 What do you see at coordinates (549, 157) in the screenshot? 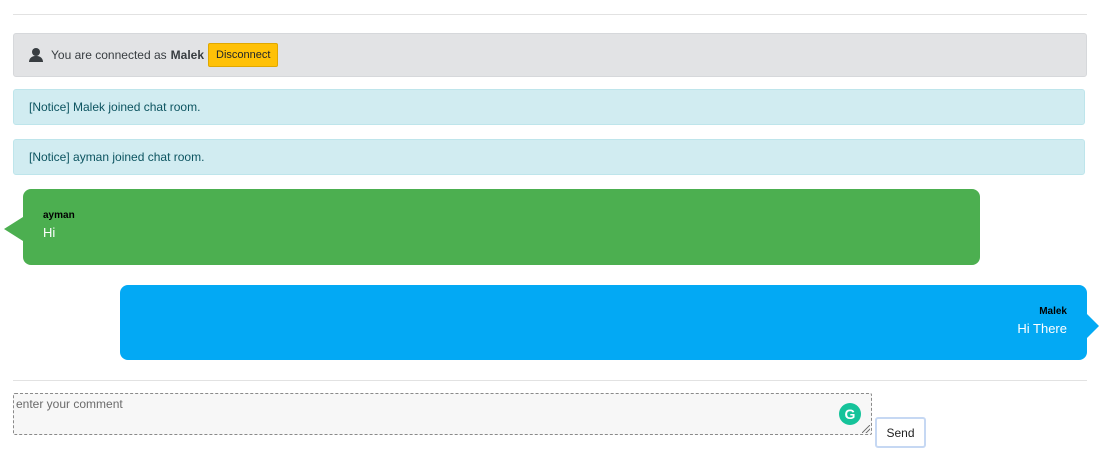
I see `notice-message: [Notice] ayman joined chat room.` at bounding box center [549, 157].